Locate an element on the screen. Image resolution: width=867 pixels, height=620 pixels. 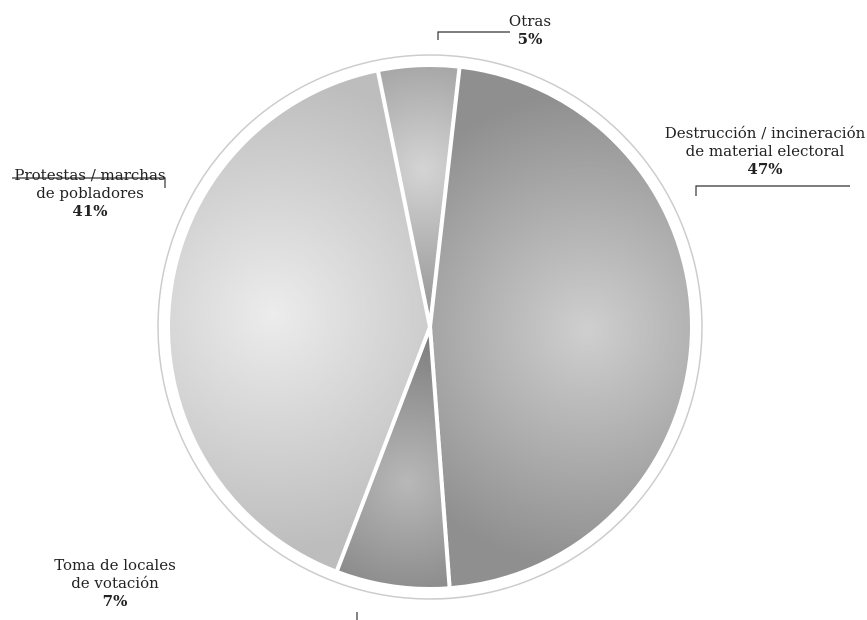
slice-value-destruccion: 47% is located at coordinates (763, 169).